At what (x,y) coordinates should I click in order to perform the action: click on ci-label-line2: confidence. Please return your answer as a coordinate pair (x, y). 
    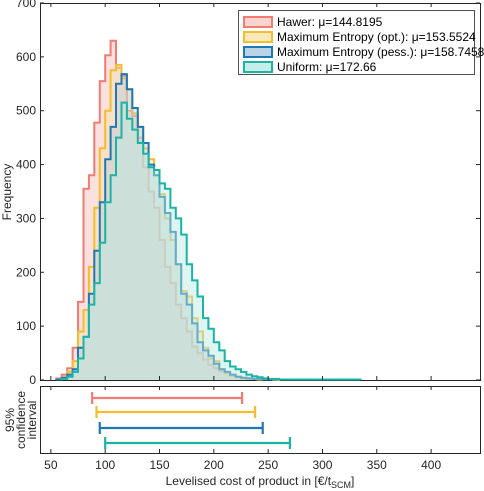
    Looking at the image, I should click on (21, 420).